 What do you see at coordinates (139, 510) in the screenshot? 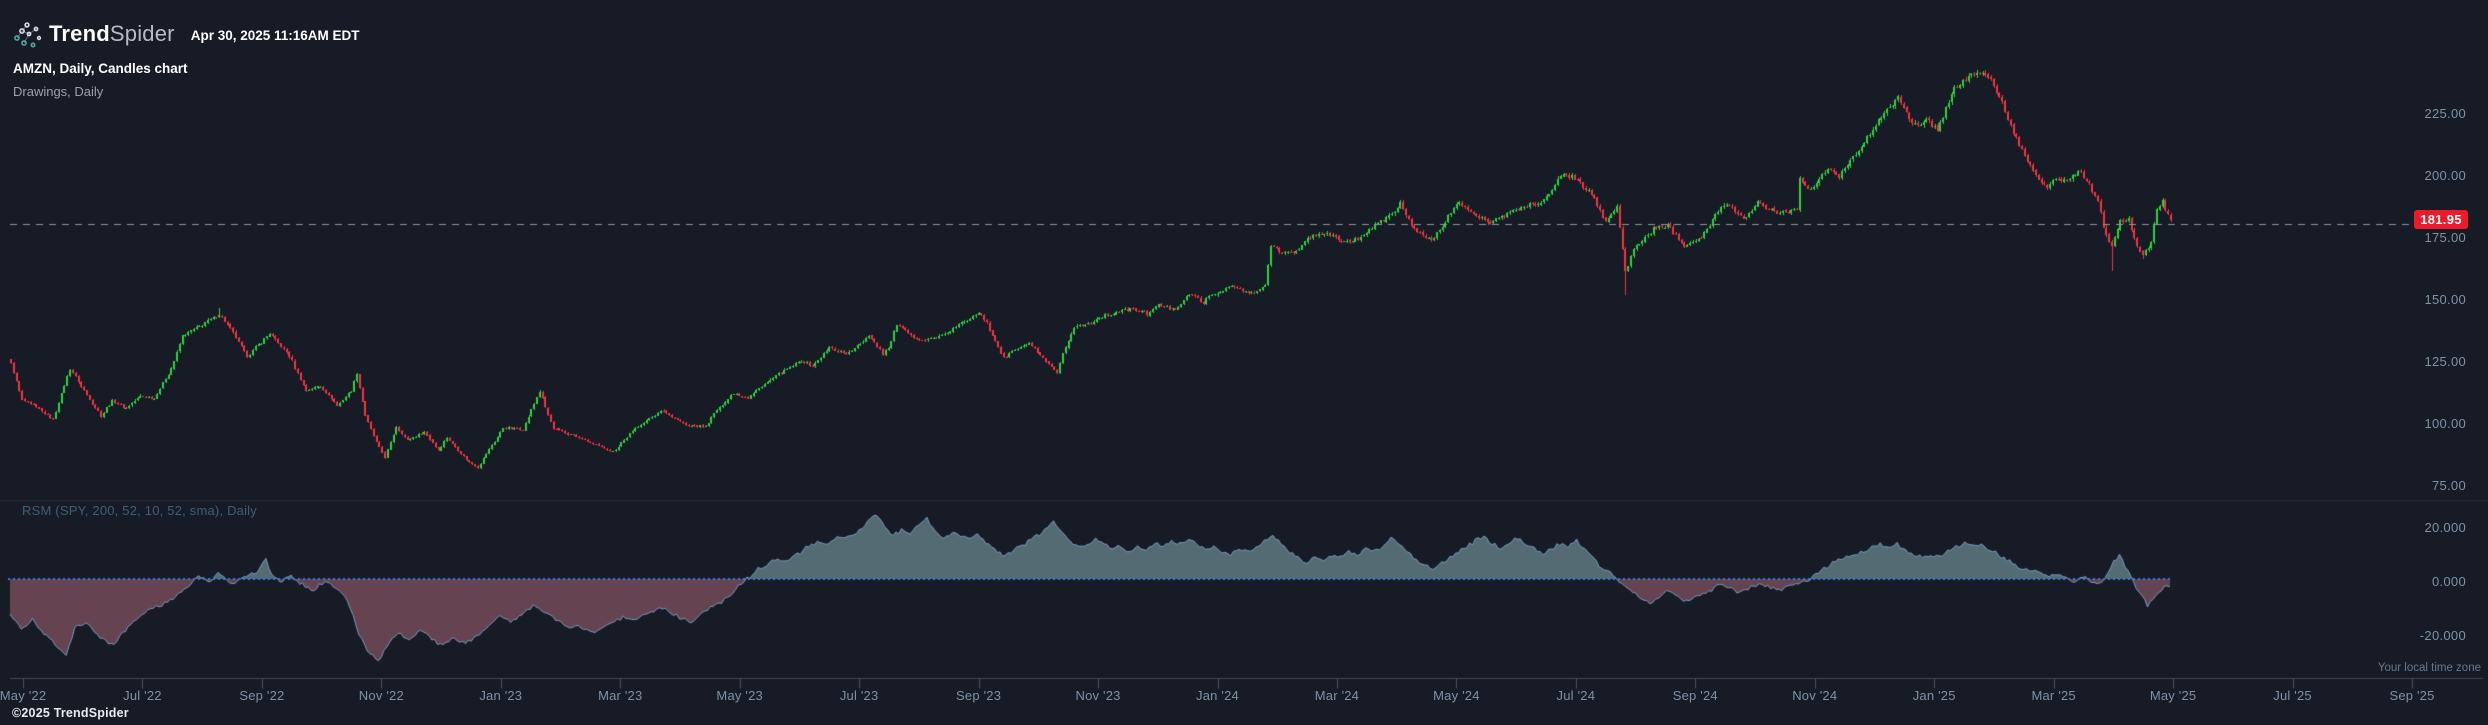
I see `indicator-label: RSM (SPY, 200, 52, 10, 52, sma), Daily` at bounding box center [139, 510].